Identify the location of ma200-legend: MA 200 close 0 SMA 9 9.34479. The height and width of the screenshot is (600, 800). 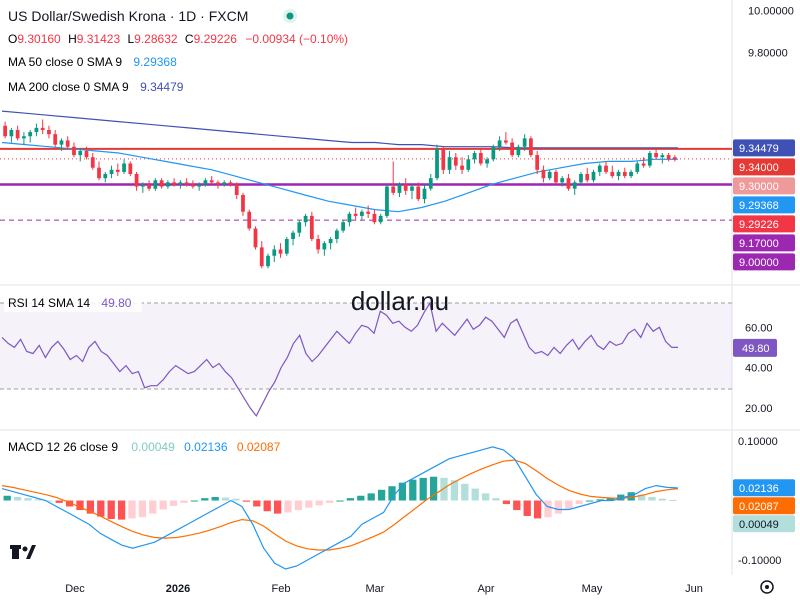
(96, 87).